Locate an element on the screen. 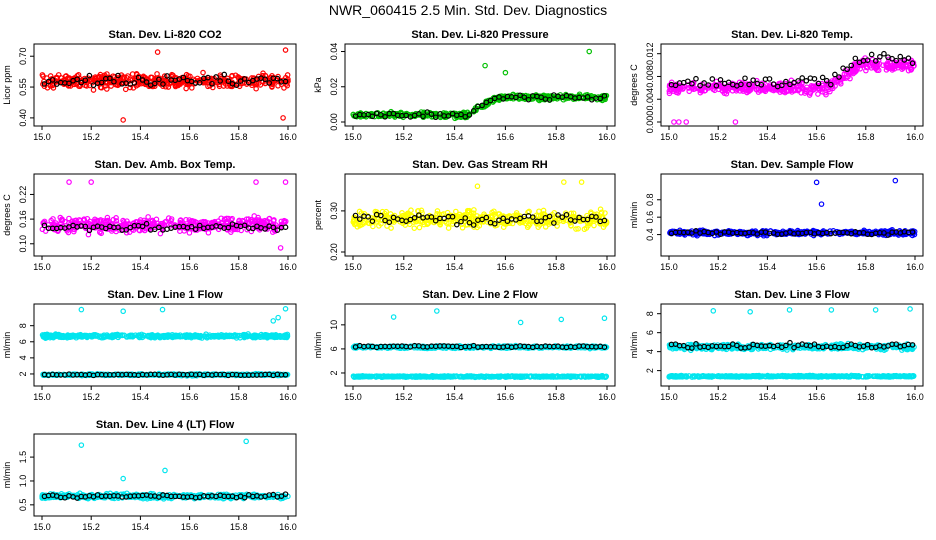  y-tick-label: 0.6 is located at coordinates (650, 217).